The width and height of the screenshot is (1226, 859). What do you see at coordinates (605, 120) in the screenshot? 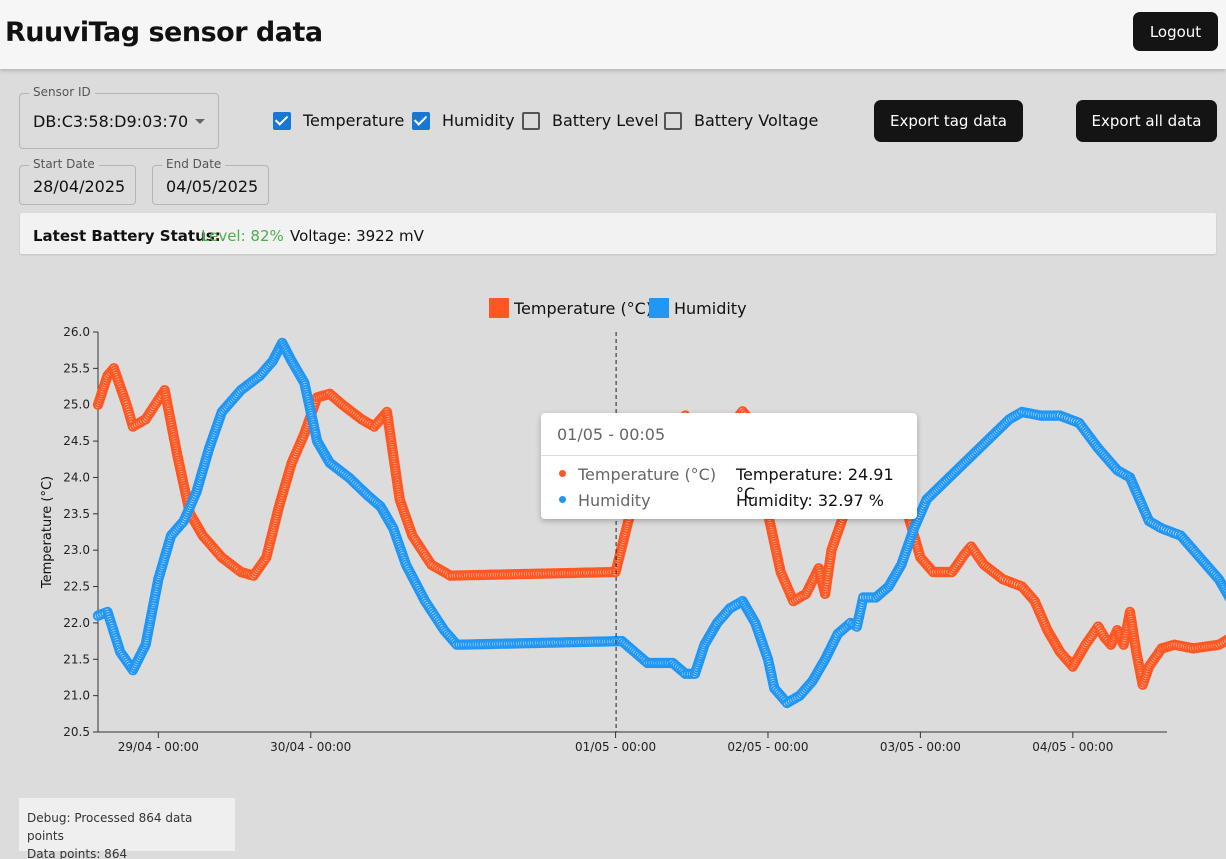
I see `battery-level-checkbox-label: Battery Level` at bounding box center [605, 120].